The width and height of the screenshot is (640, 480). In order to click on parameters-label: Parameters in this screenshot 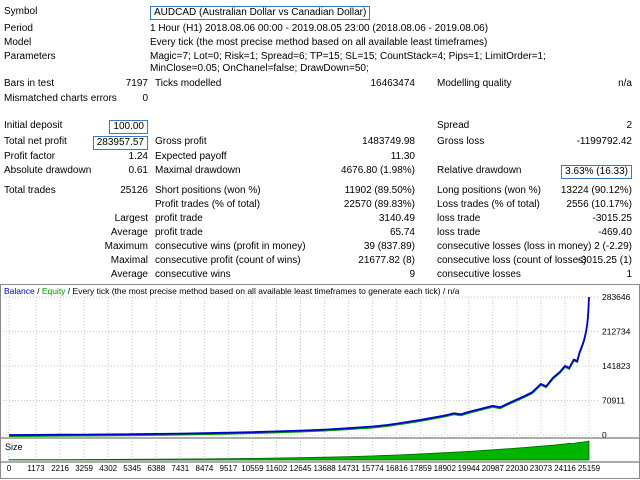, I will do `click(30, 56)`.